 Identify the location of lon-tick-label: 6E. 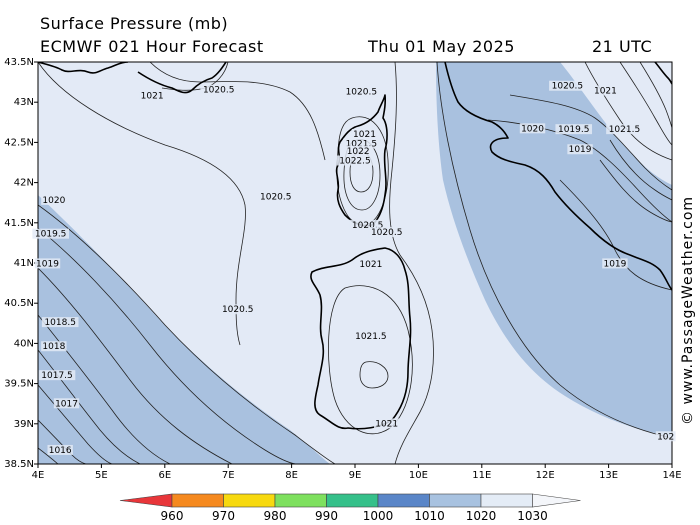
(164, 475).